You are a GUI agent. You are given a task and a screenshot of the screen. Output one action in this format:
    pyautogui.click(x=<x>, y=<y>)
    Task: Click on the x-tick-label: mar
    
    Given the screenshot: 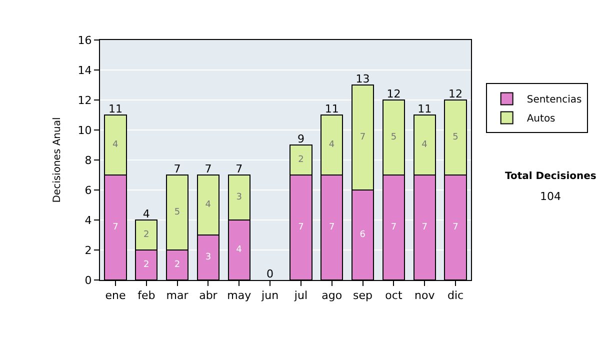 What is the action you would take?
    pyautogui.click(x=177, y=295)
    